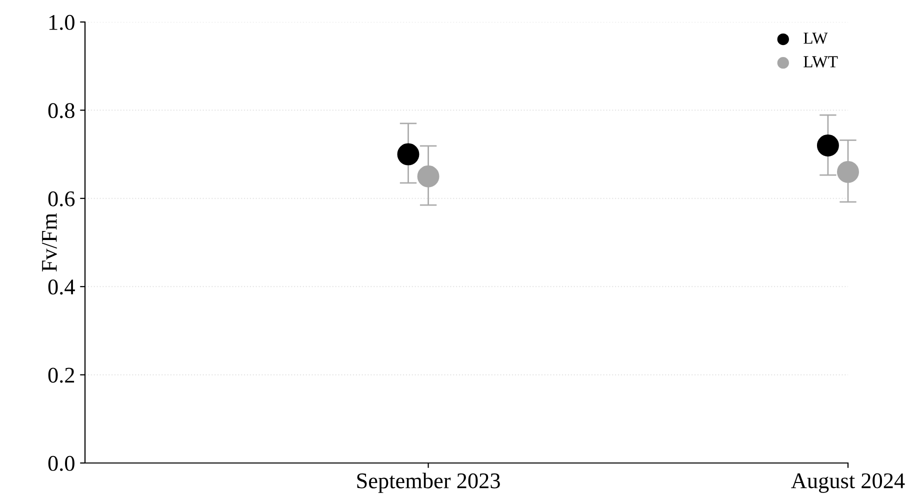 This screenshot has height=500, width=920. What do you see at coordinates (49, 242) in the screenshot?
I see `y-axis-title: Fv/Fm` at bounding box center [49, 242].